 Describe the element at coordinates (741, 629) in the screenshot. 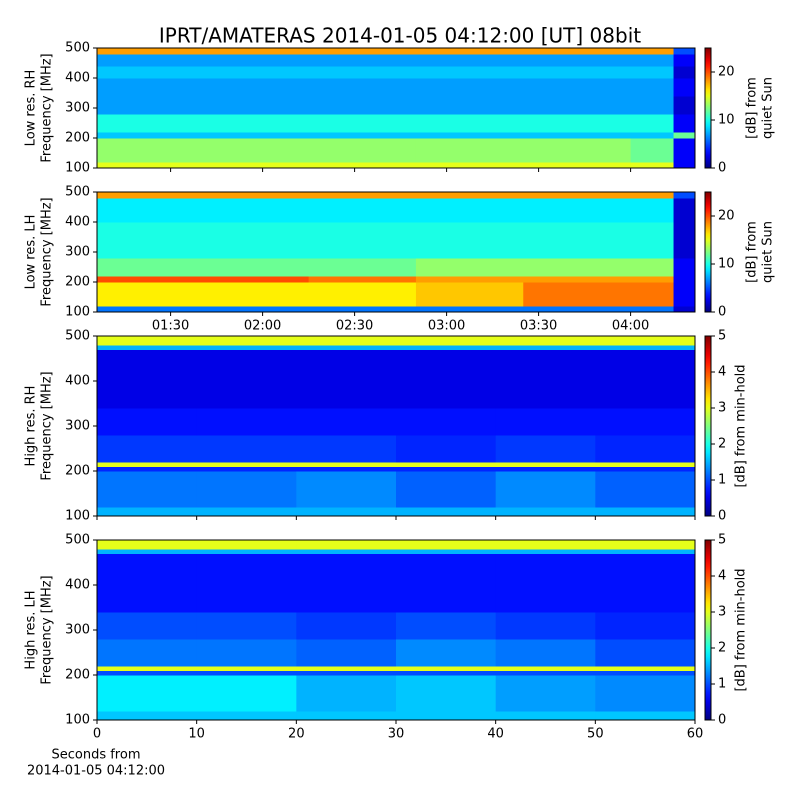

I see `colorbar-label: [dB] from min-hold` at that location.